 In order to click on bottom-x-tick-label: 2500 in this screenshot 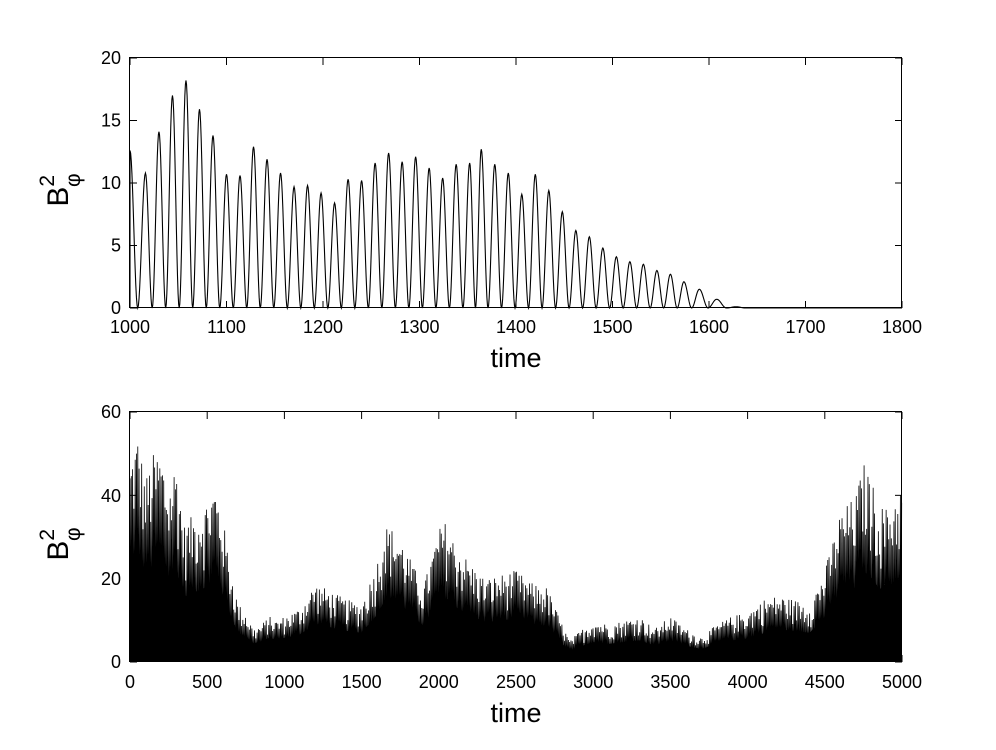, I will do `click(516, 682)`.